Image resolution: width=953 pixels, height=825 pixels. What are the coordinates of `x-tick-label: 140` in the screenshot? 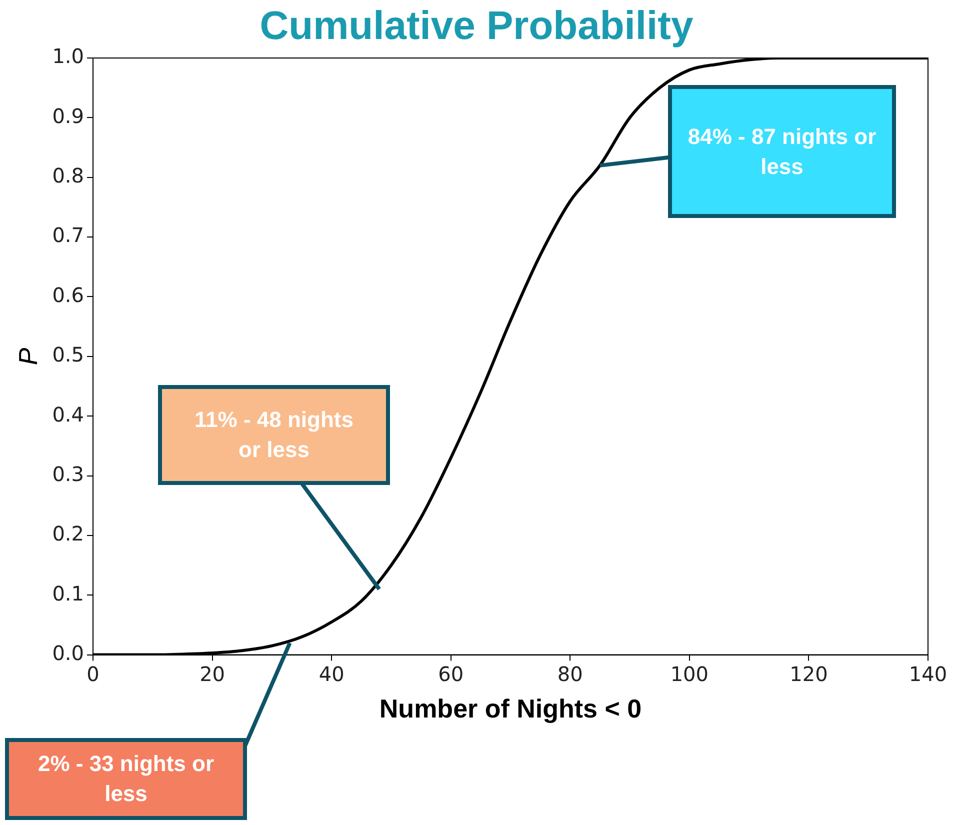 It's located at (928, 674).